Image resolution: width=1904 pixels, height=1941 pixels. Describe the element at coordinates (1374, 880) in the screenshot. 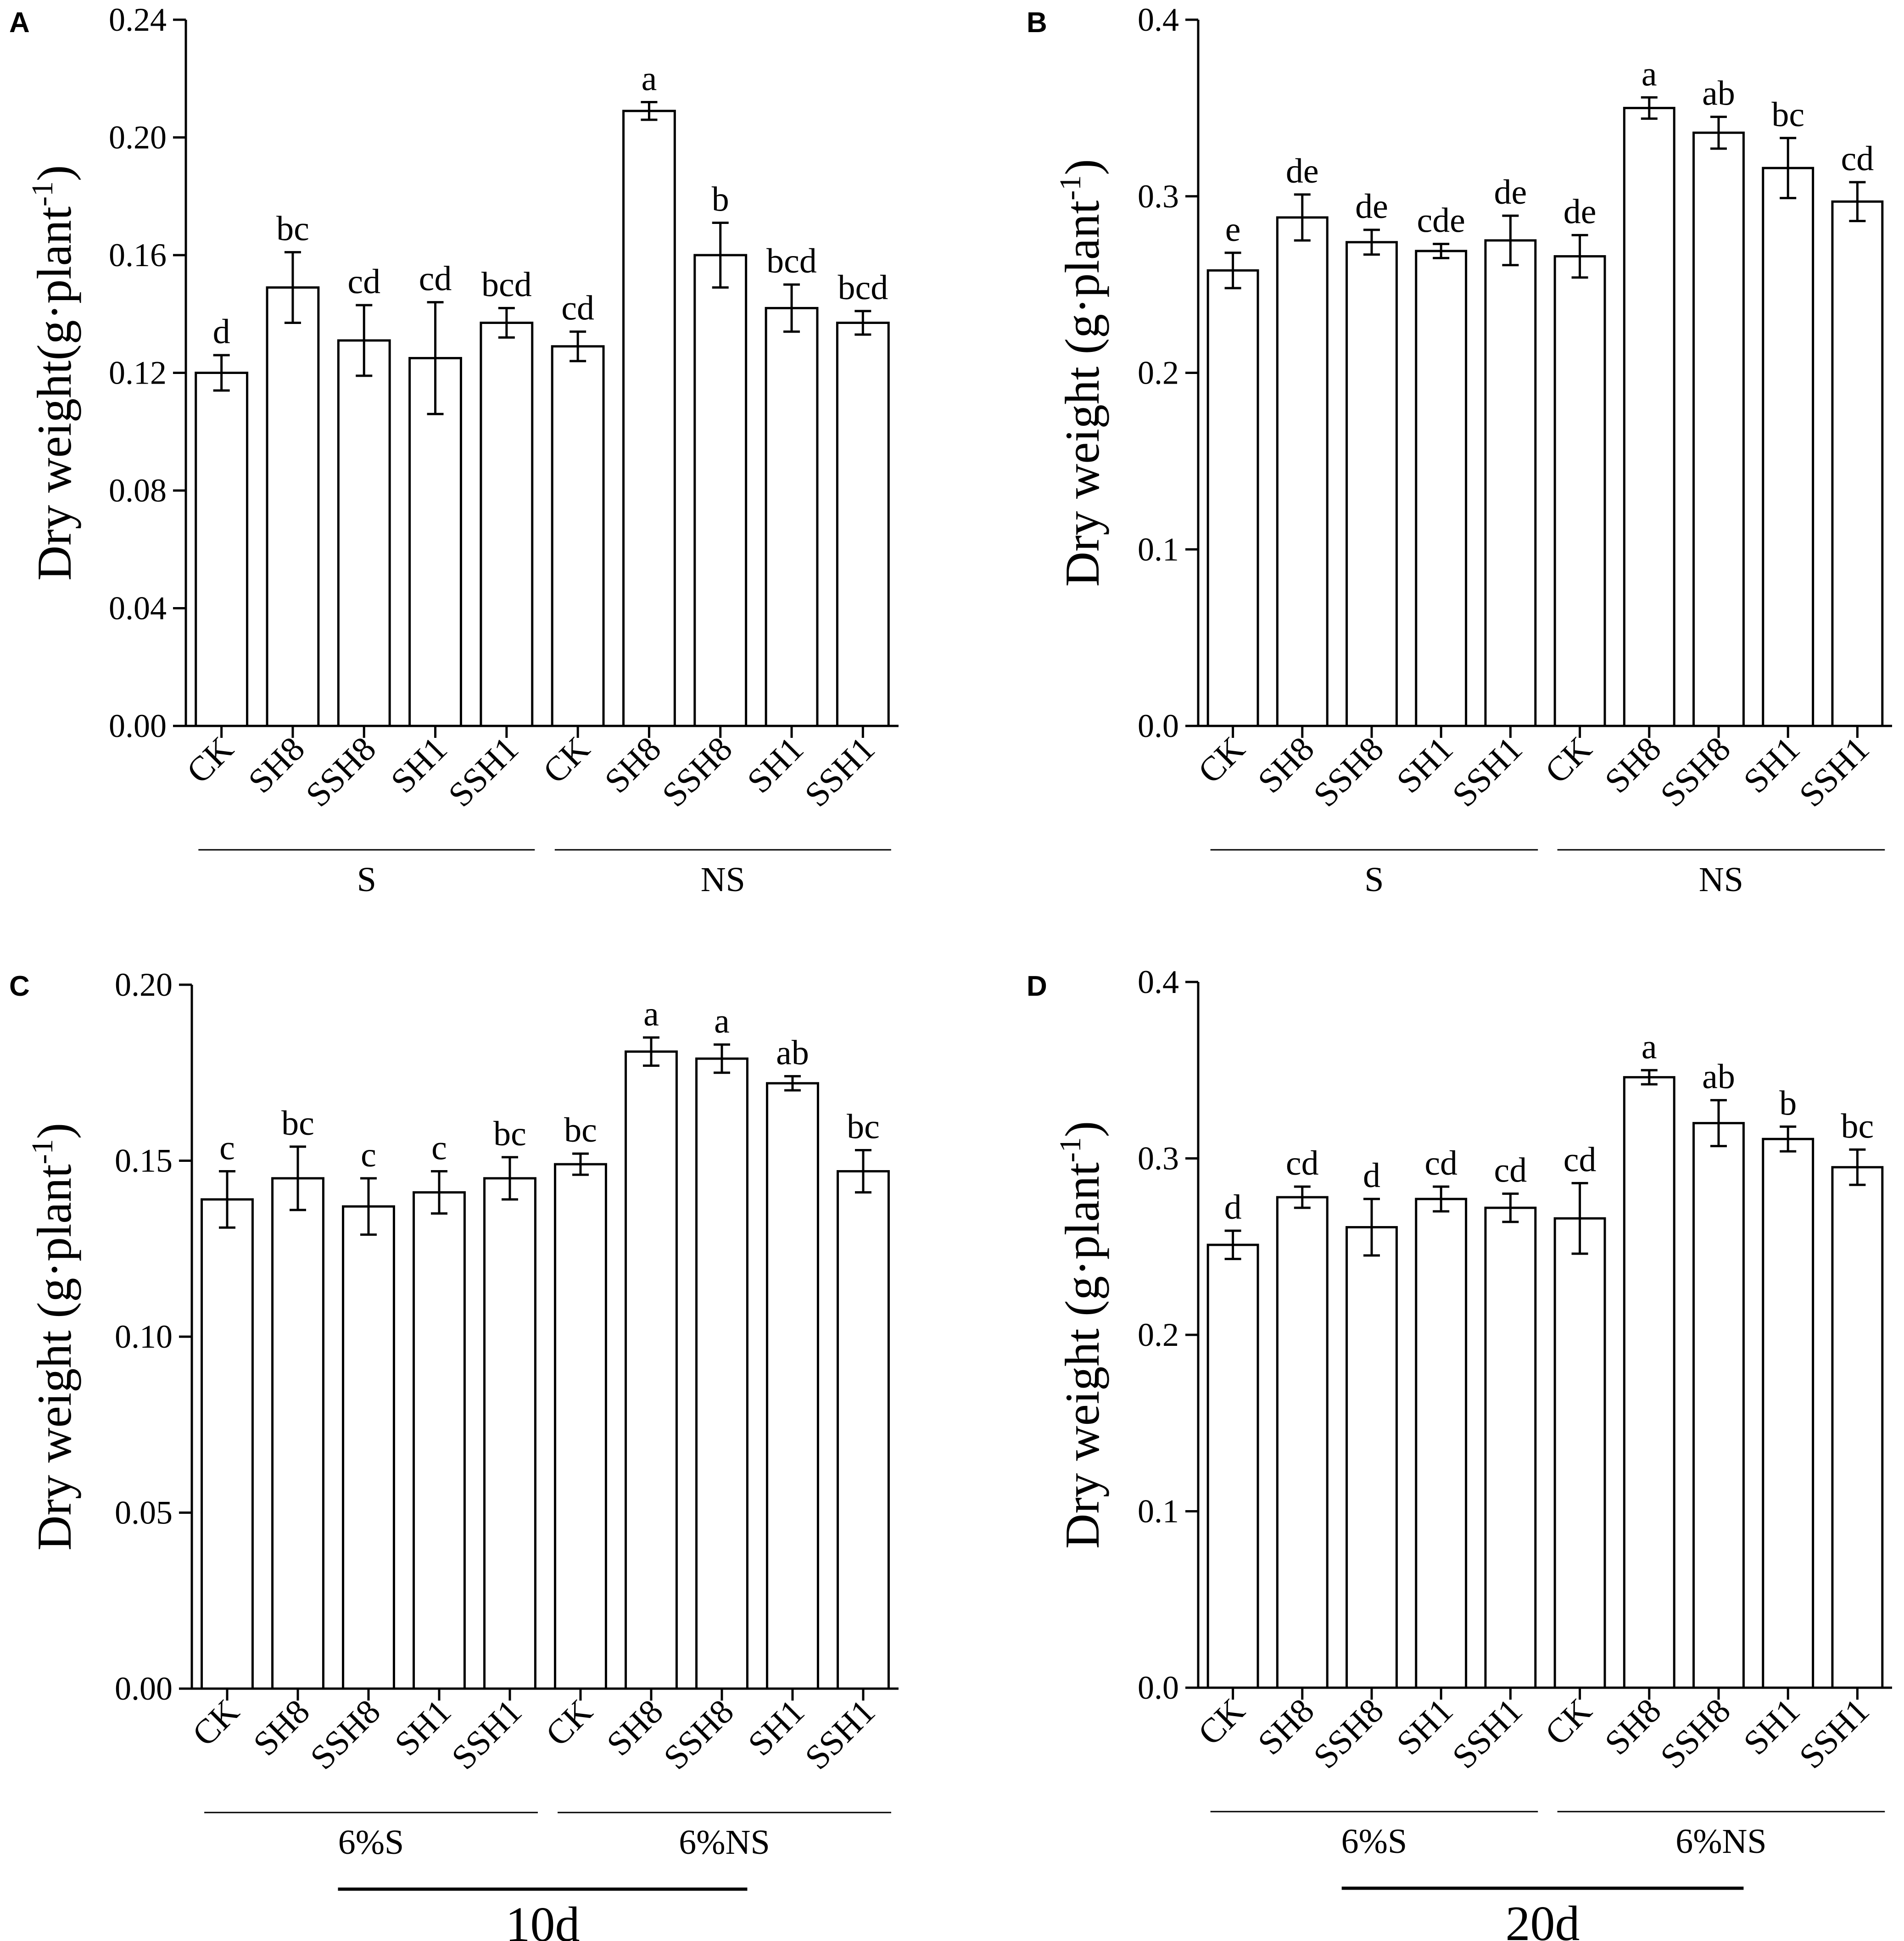

I see `group-label: S` at that location.